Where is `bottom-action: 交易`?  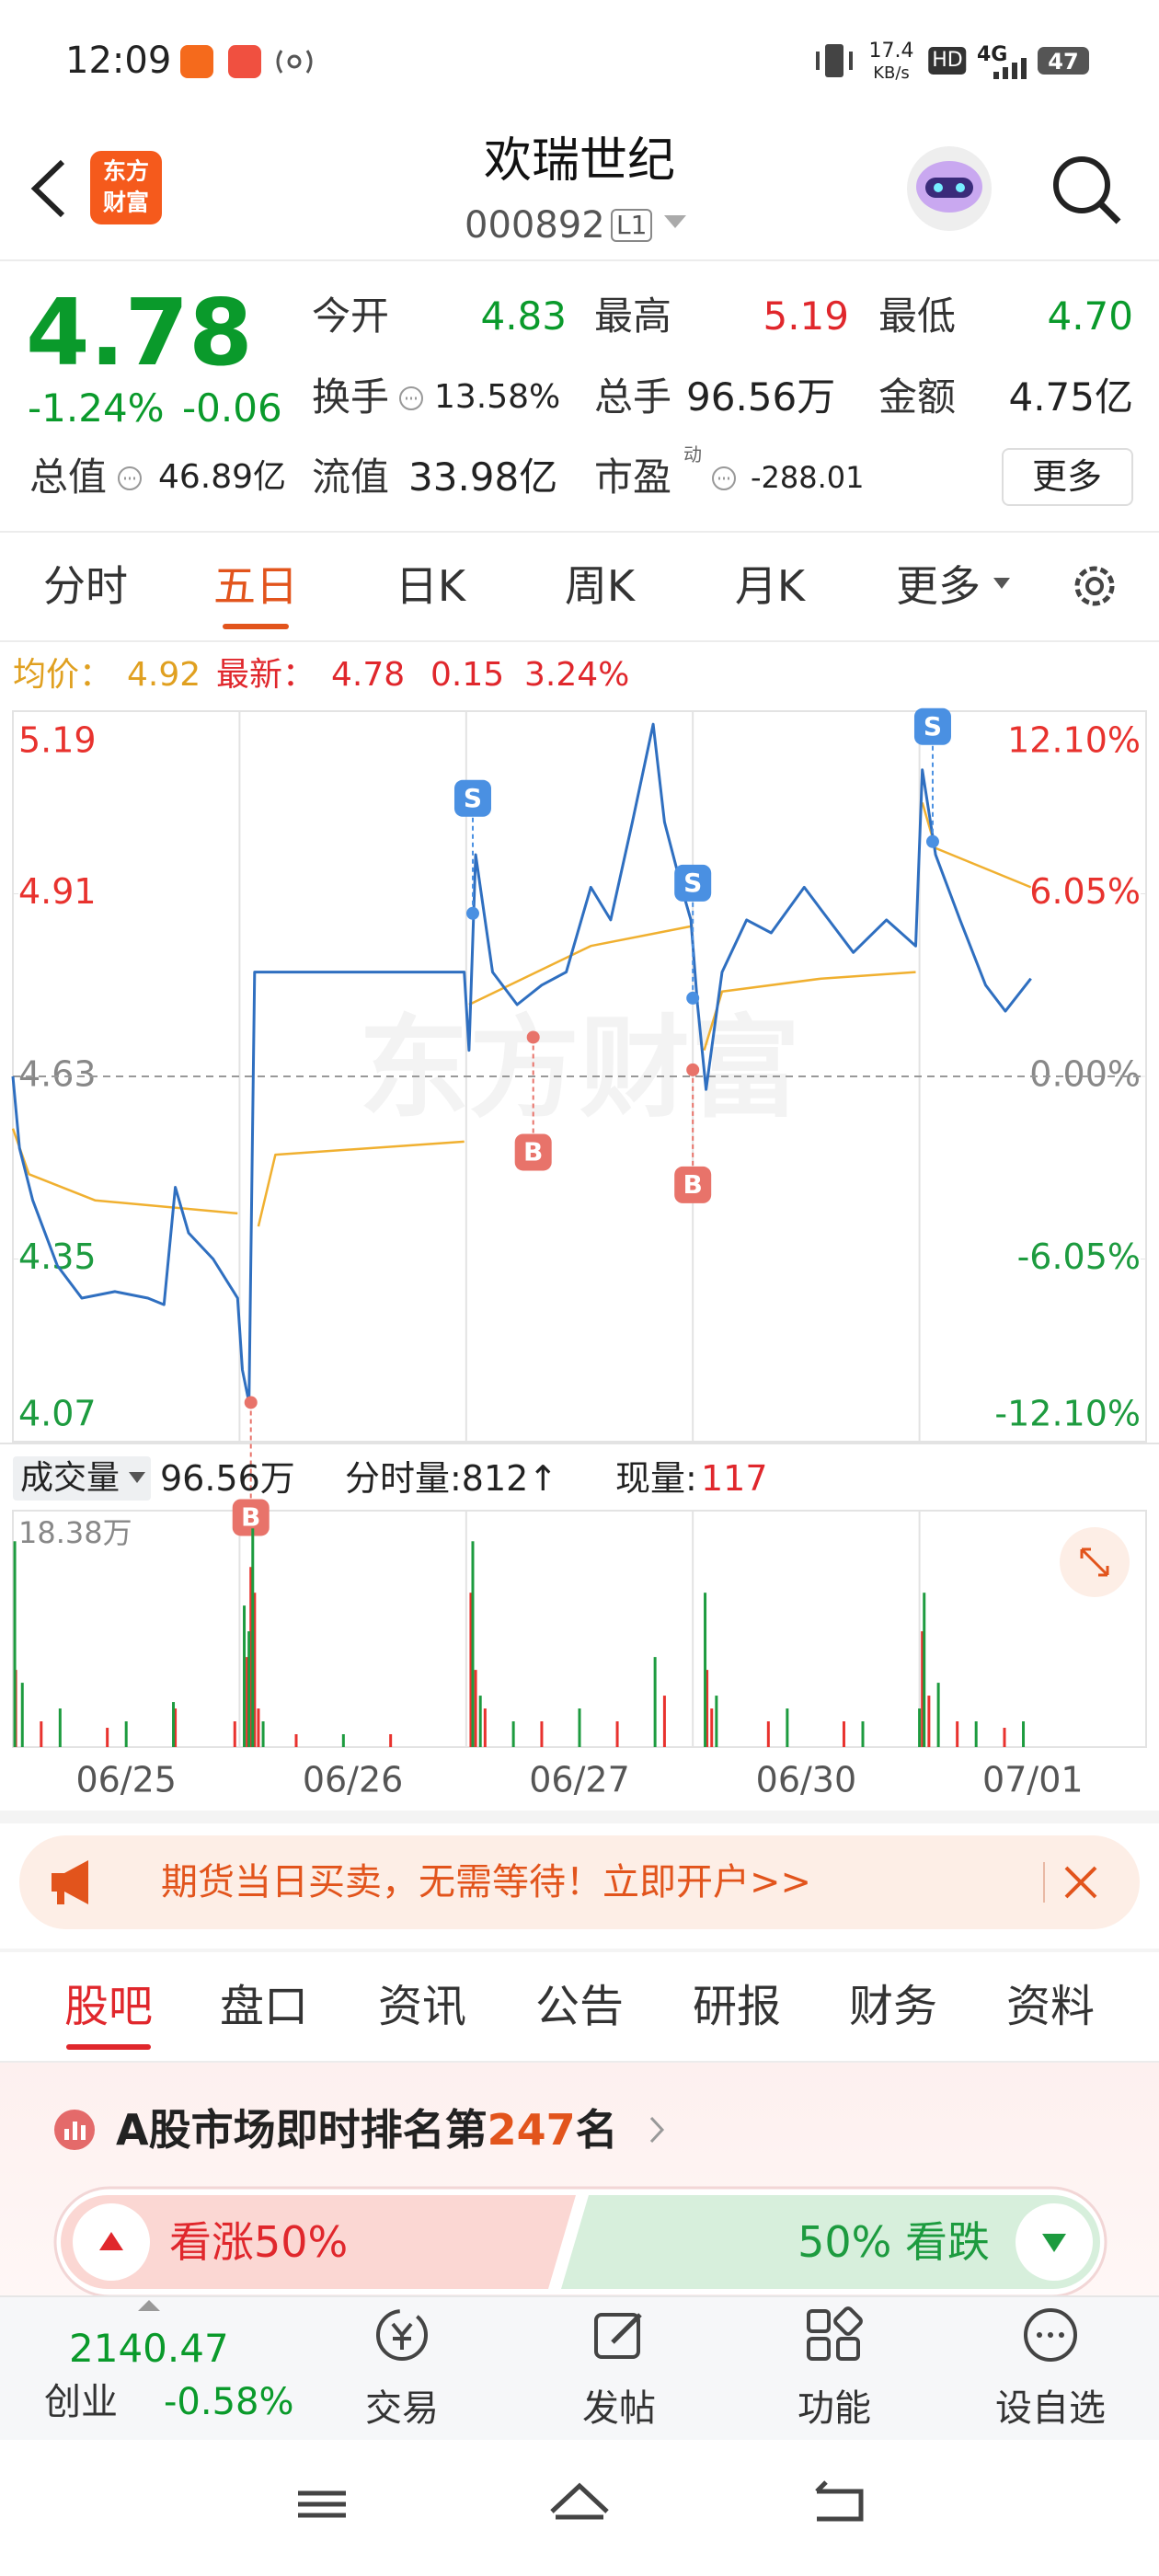 bottom-action: 交易 is located at coordinates (402, 2408).